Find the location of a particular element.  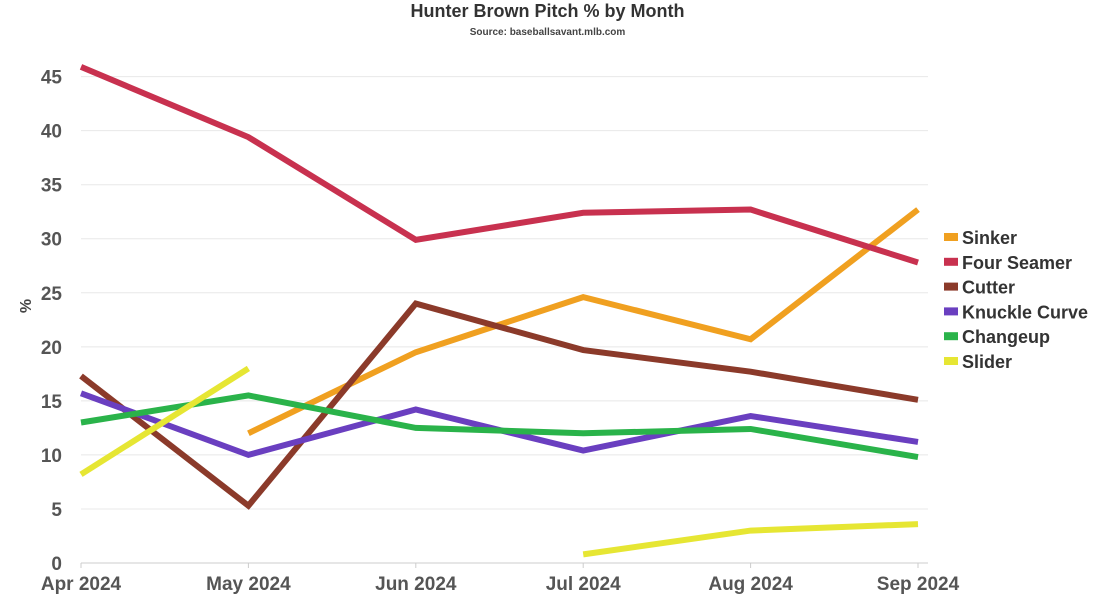

y-tick-label: 5 is located at coordinates (56, 510).